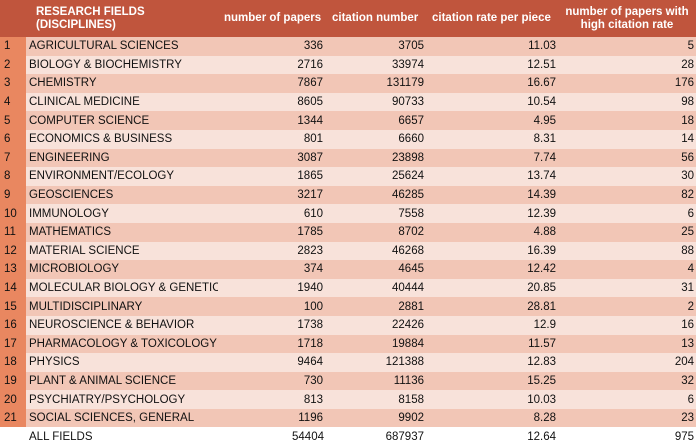 This screenshot has height=446, width=700. I want to click on table-row: 7 ENGINEERING 3087 23898 7.74 56, so click(348, 158).